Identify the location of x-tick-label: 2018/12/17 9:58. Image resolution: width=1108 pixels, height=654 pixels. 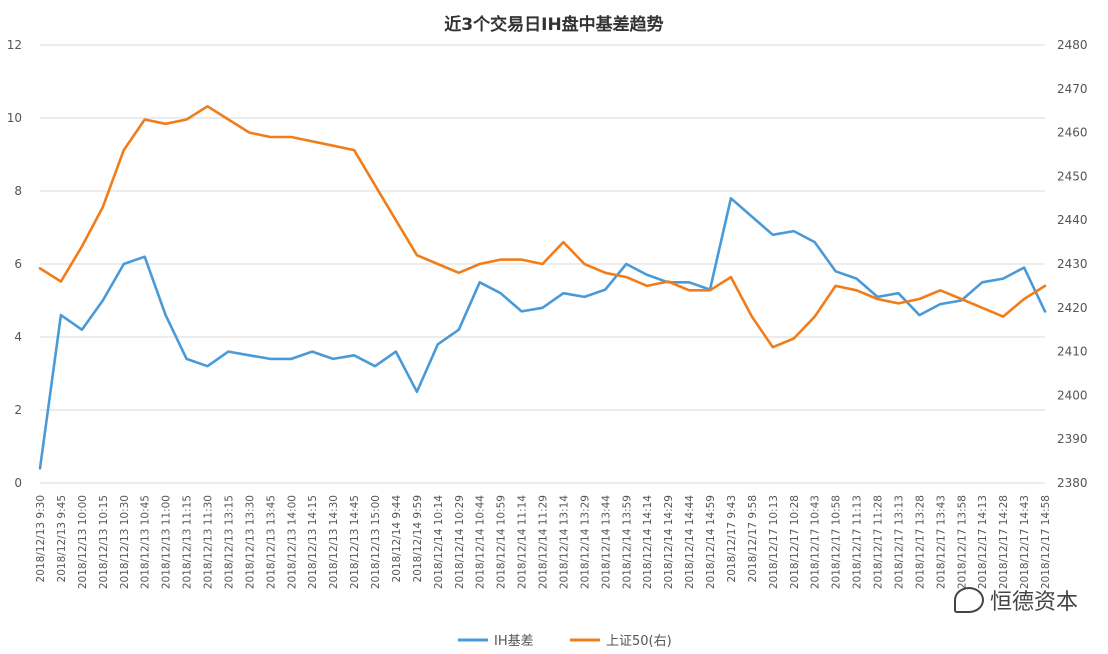
(753, 538).